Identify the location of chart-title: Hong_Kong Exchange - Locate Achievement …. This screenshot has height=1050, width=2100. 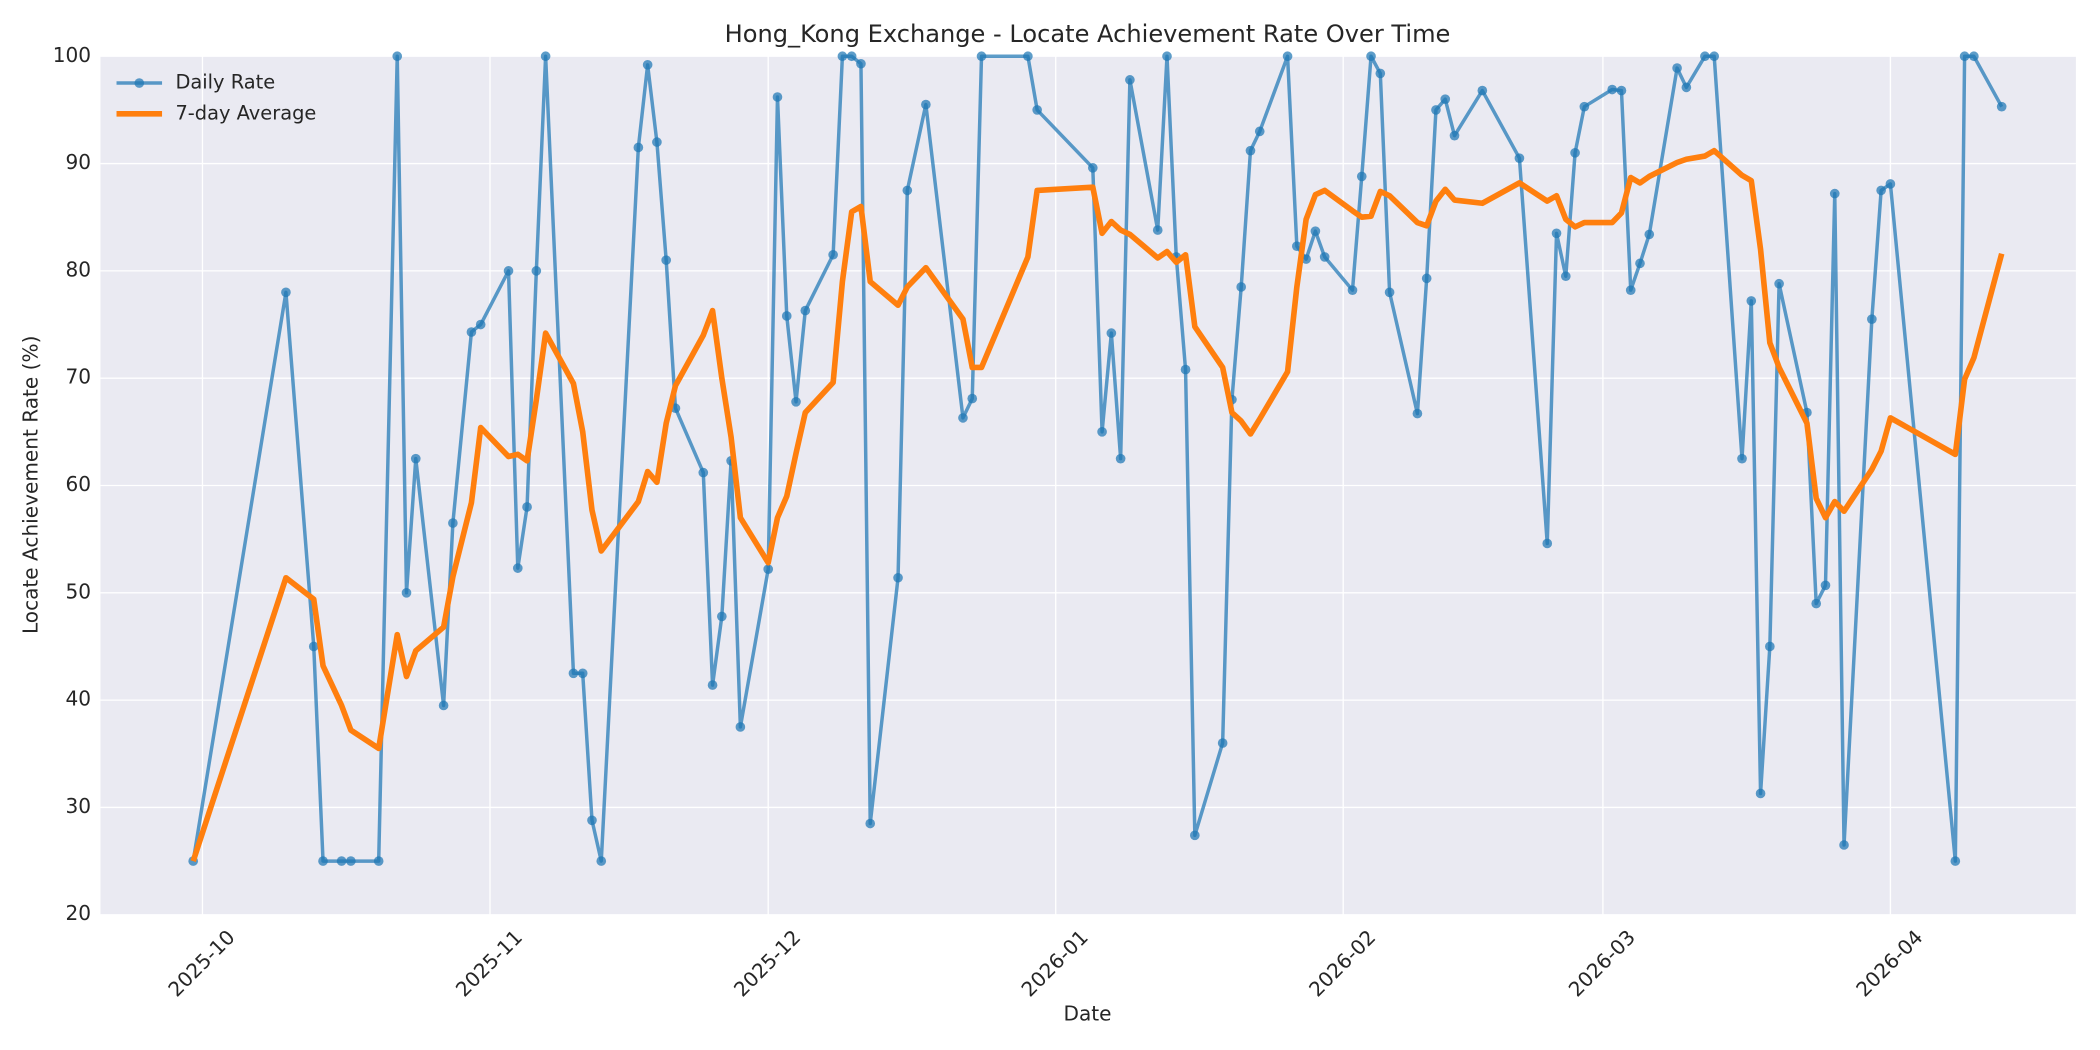
(1088, 34).